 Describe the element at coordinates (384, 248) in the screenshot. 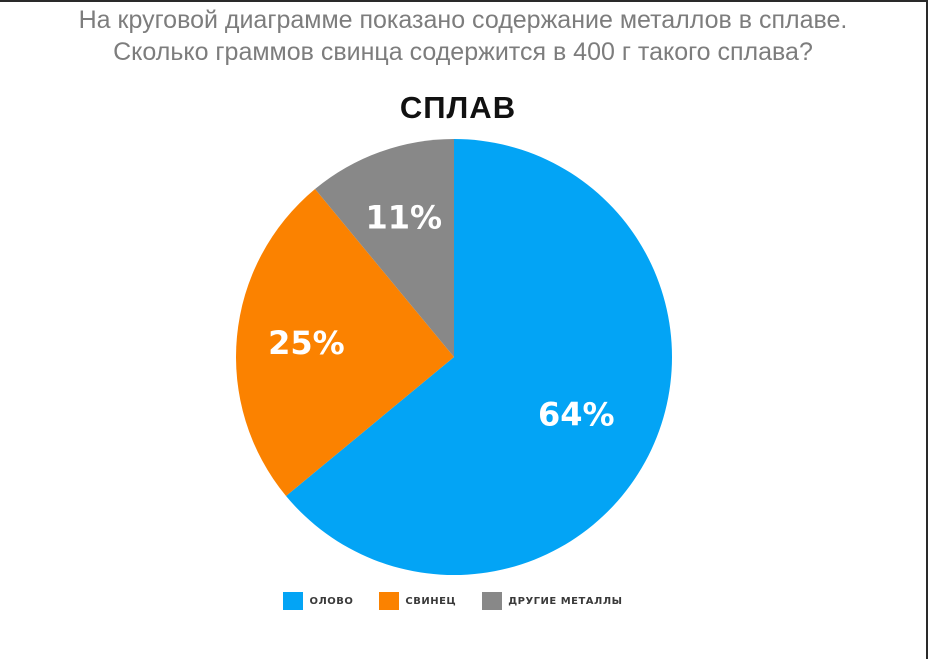

I see `pie-slice-other` at that location.